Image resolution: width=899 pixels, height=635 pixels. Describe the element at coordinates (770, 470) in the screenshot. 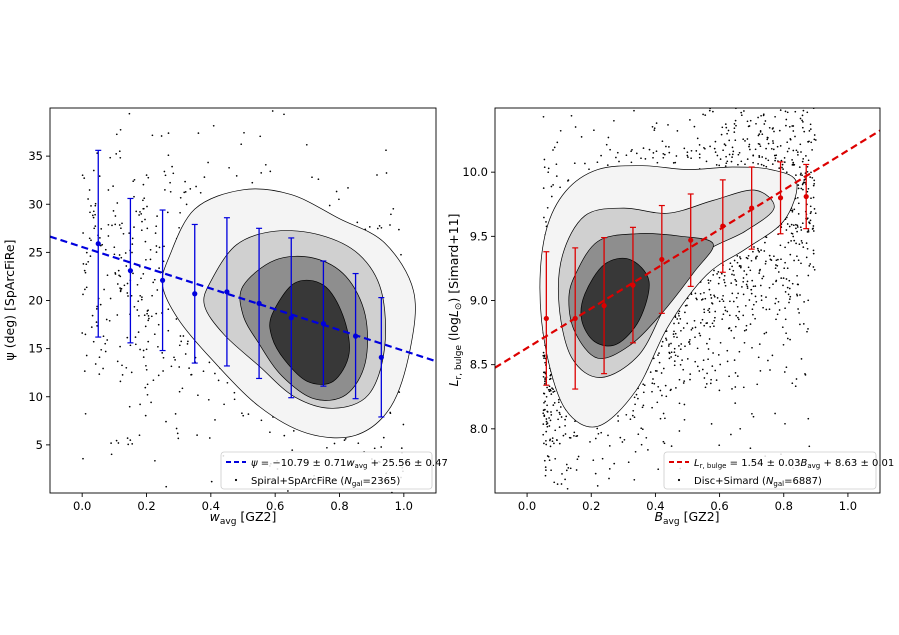

I see `right-legend-box` at that location.